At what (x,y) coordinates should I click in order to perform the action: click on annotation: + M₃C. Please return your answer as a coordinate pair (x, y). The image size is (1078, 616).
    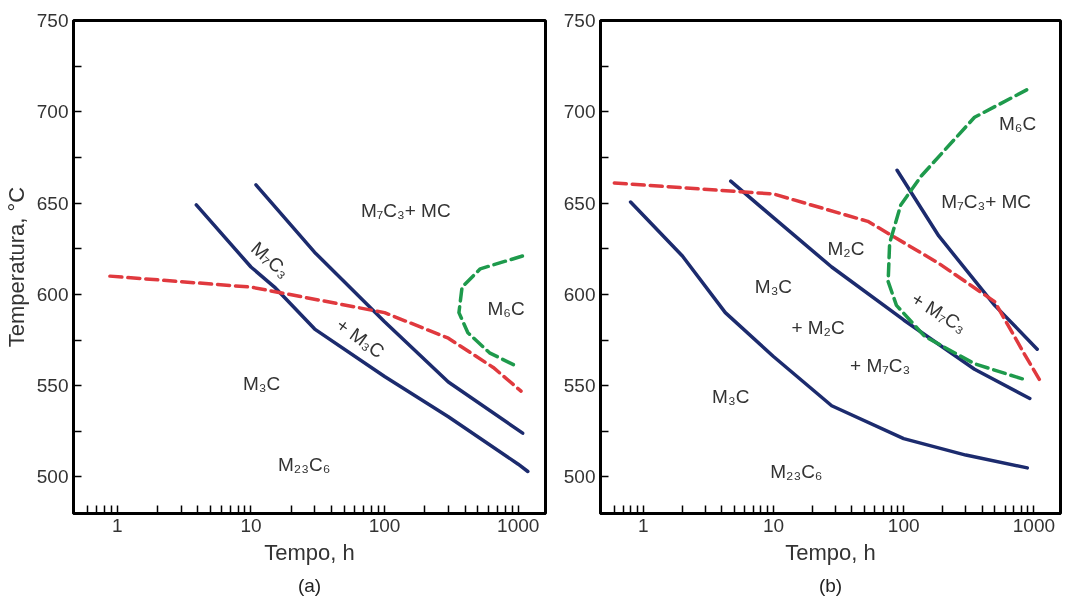
    Looking at the image, I should click on (360, 338).